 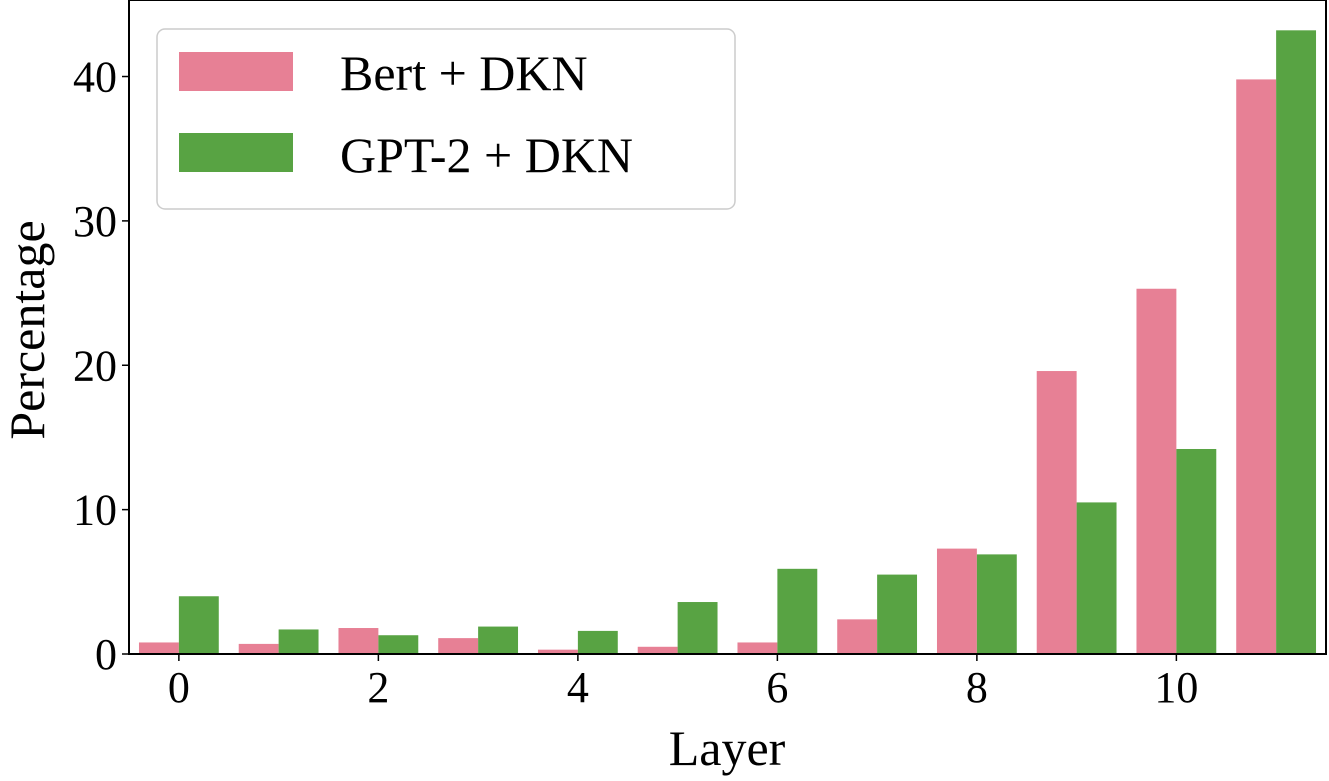 I want to click on x-tick-label: 2, so click(x=378, y=687).